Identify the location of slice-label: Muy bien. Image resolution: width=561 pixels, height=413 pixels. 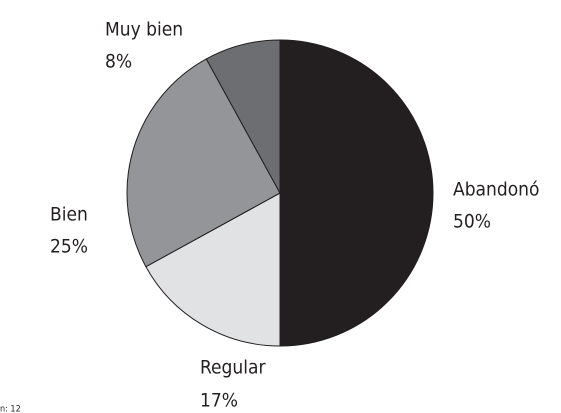
(144, 30).